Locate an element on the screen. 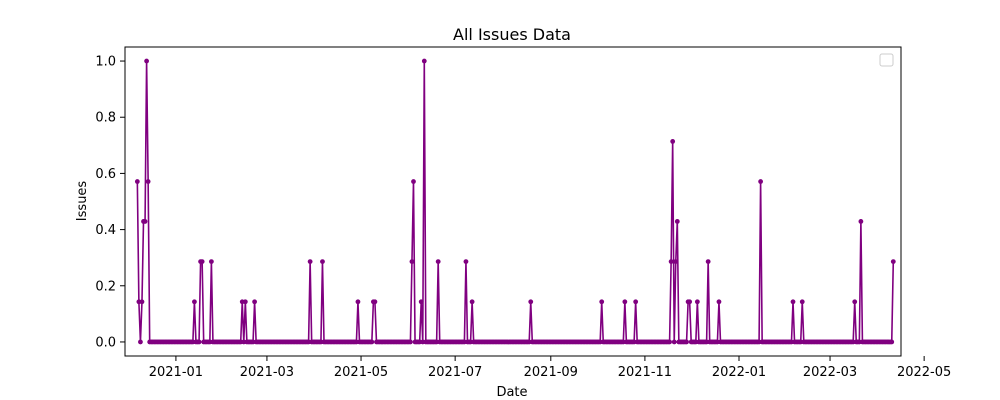  x-tick-label: 2022-01 is located at coordinates (739, 372).